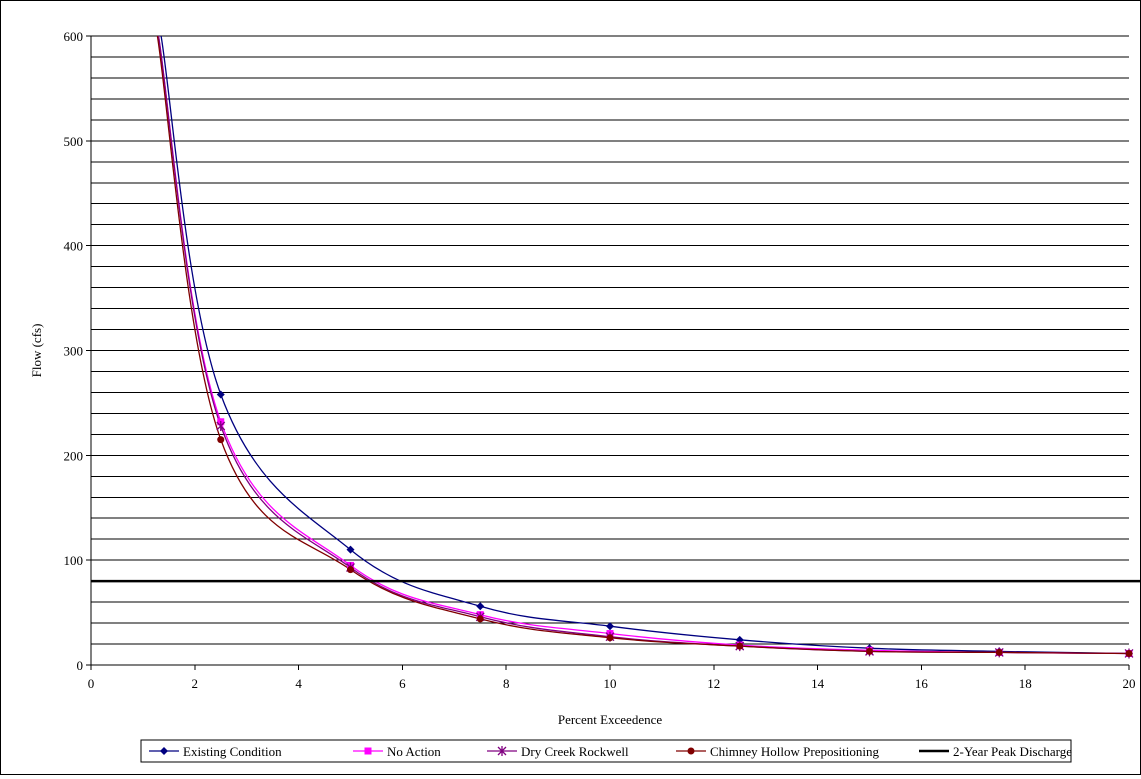  Describe the element at coordinates (414, 751) in the screenshot. I see `legend-label-no-action: No Action` at that location.